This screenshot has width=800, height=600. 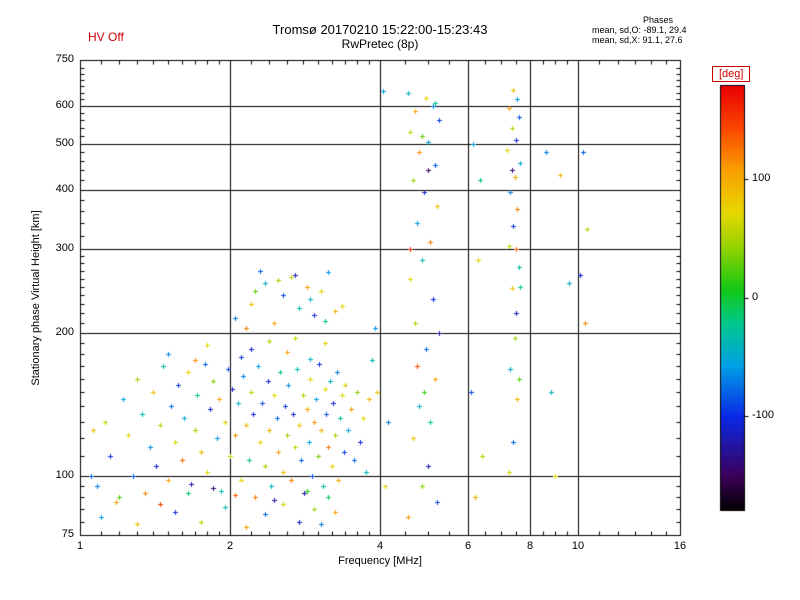 What do you see at coordinates (731, 74) in the screenshot?
I see `colorbar-unit-label: [deg]` at bounding box center [731, 74].